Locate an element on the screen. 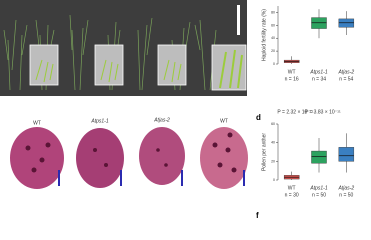 The height and width of the screenshot is (240, 371). p-value: P = 2.32 × 10⁻¹¹ is located at coordinates (295, 112).